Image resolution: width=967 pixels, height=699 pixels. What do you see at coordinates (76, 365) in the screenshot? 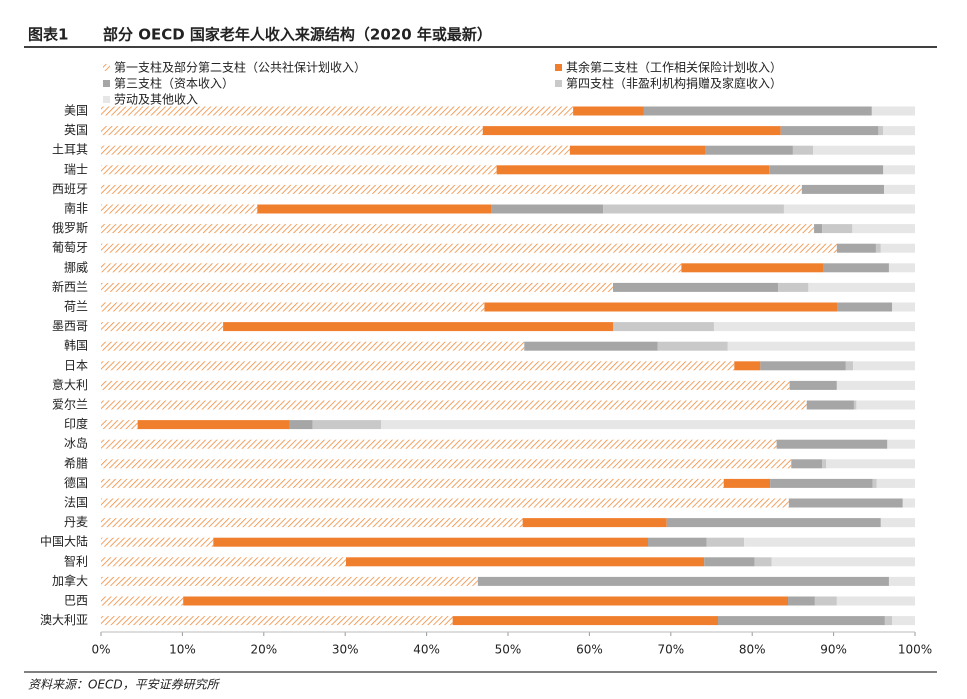
I see `y-tick-label: 日本` at bounding box center [76, 365].